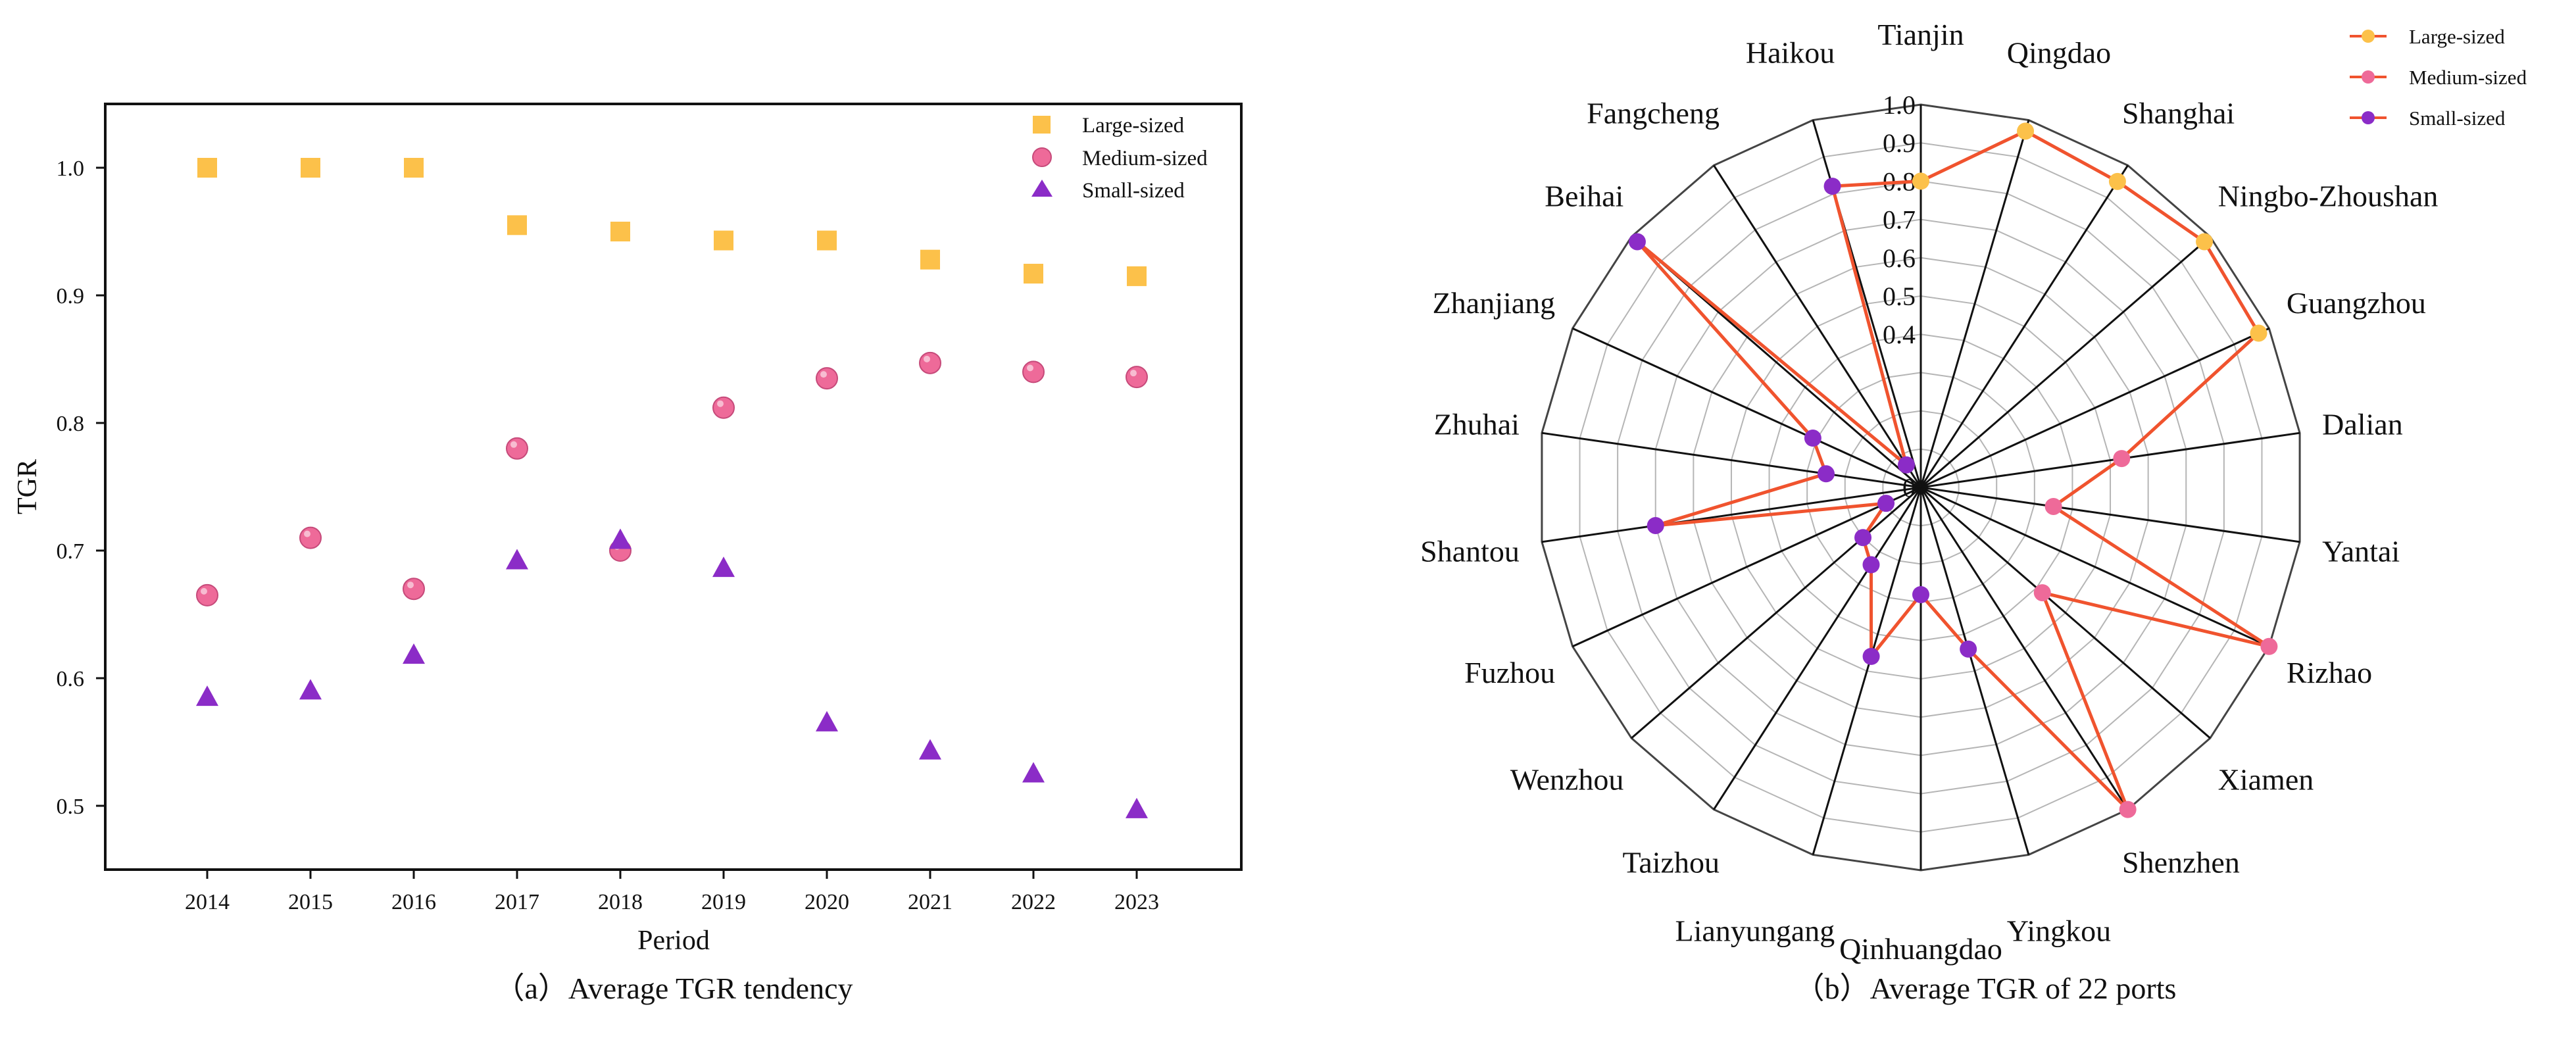 The image size is (2576, 1038). What do you see at coordinates (2181, 862) in the screenshot?
I see `radar-label-shenzhen: Shenzhen` at bounding box center [2181, 862].